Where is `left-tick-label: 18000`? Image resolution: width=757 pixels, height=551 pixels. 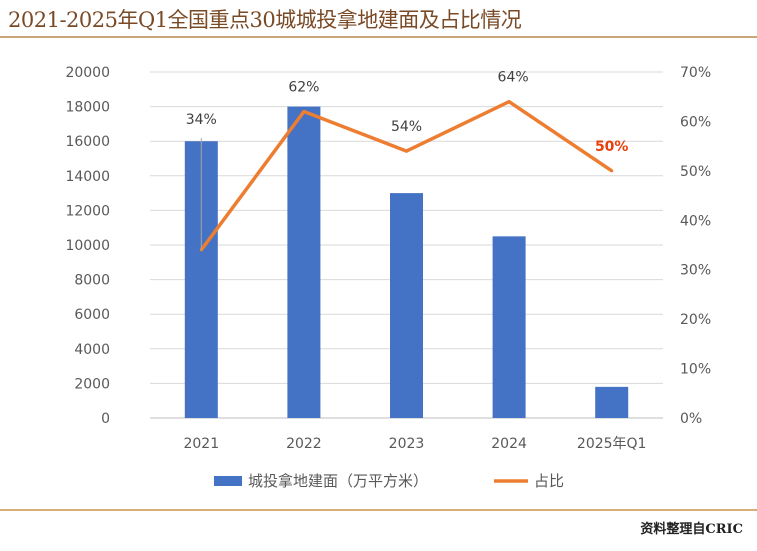 left-tick-label: 18000 is located at coordinates (87, 108).